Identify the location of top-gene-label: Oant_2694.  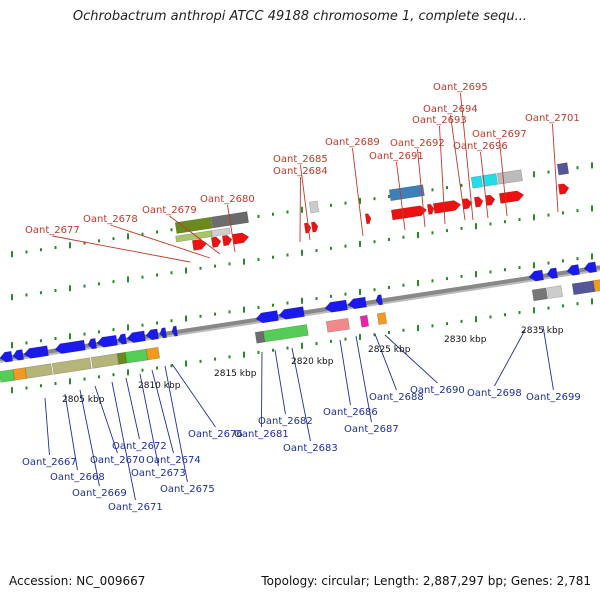
(450, 109).